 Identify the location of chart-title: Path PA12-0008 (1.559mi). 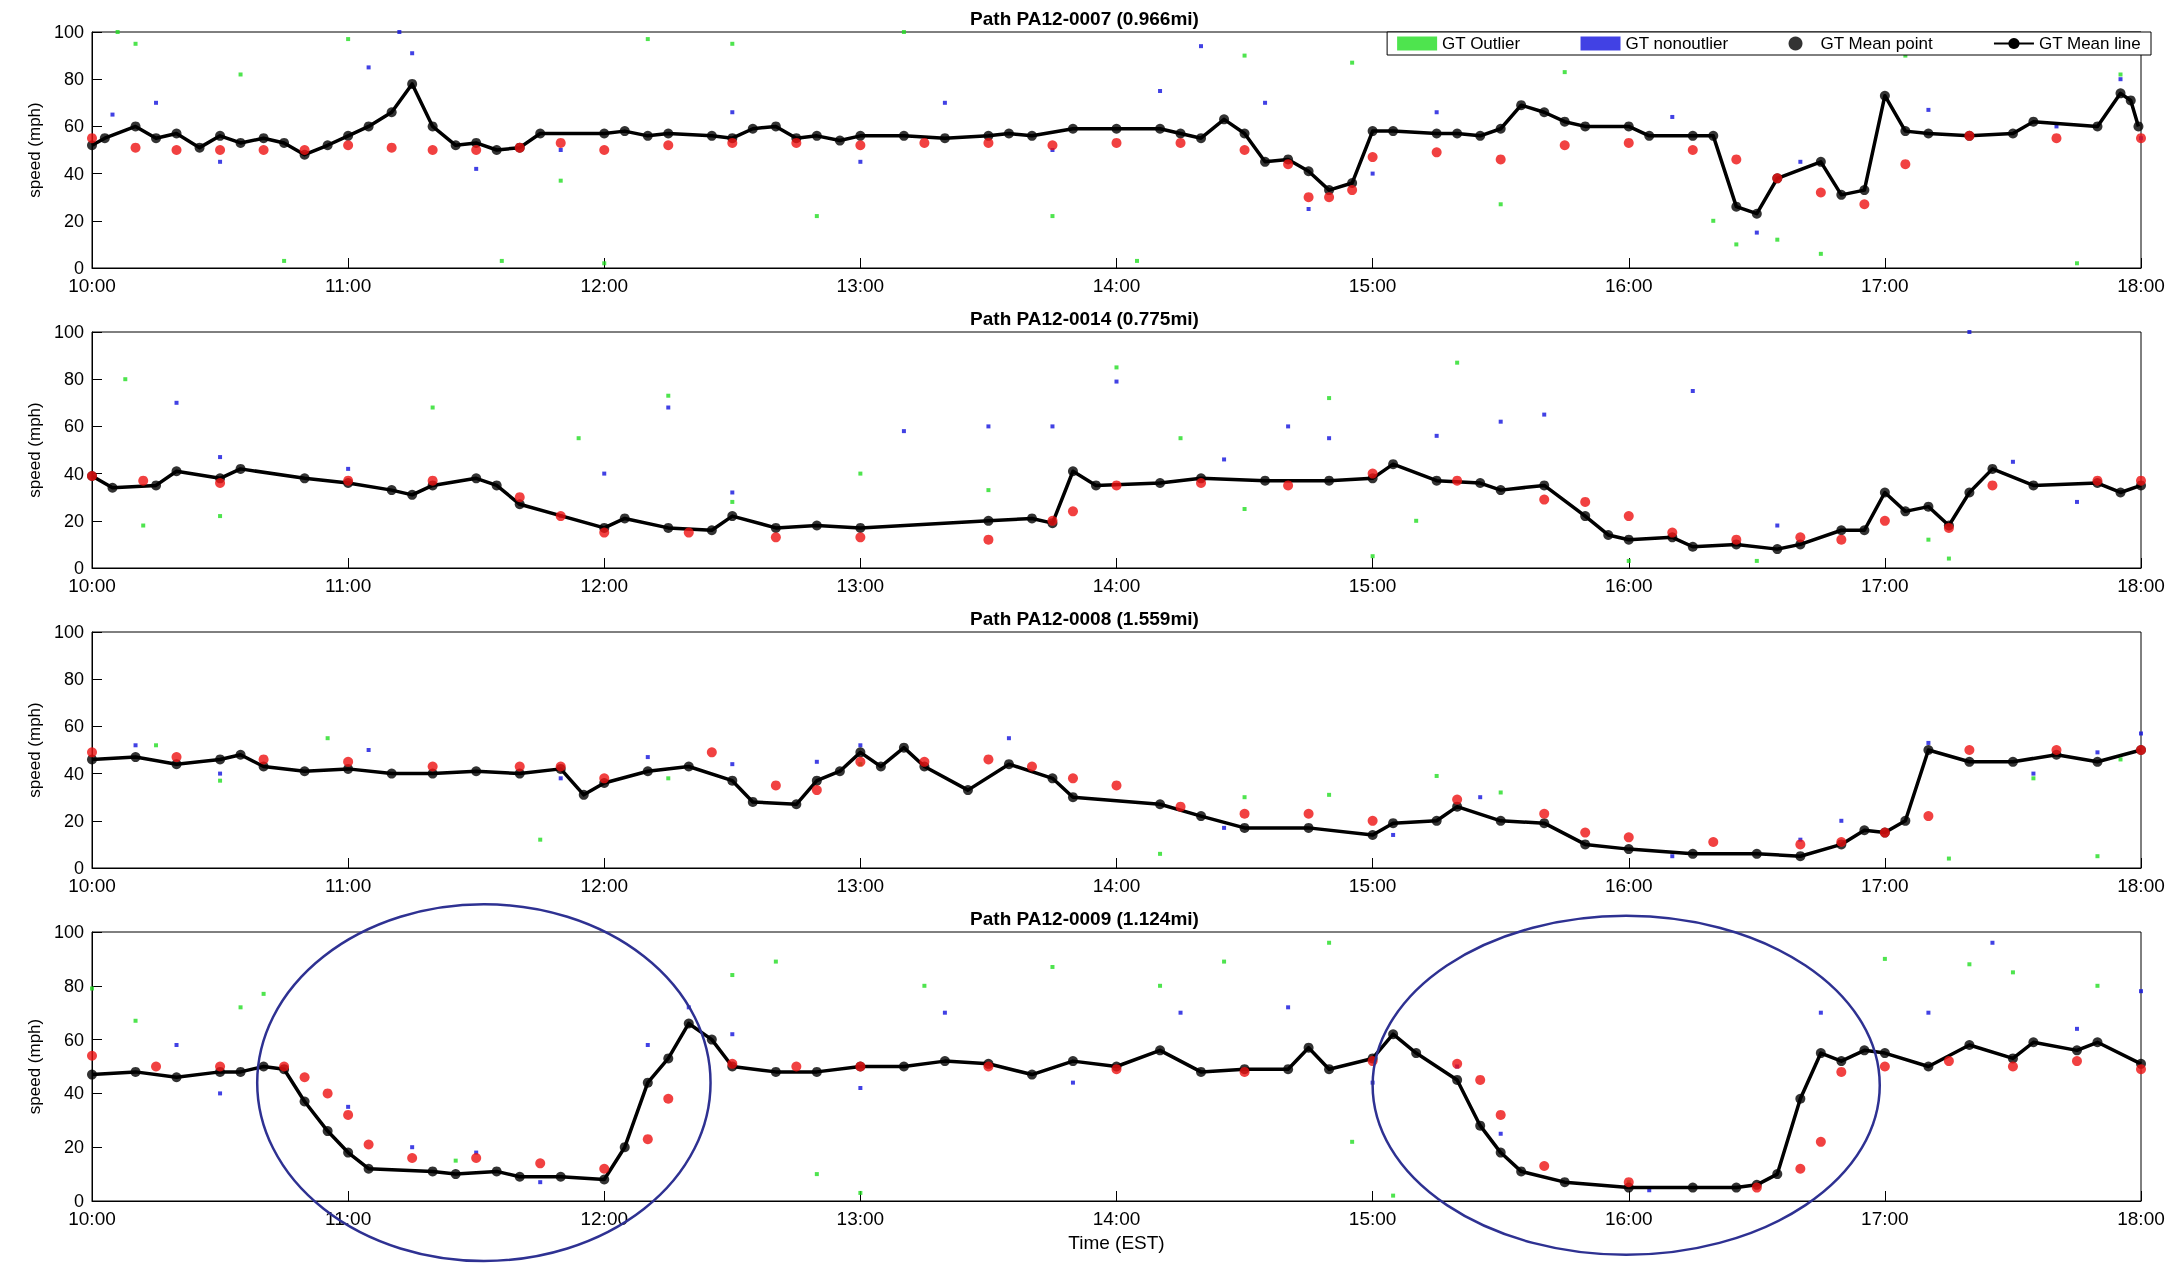
(1084, 618).